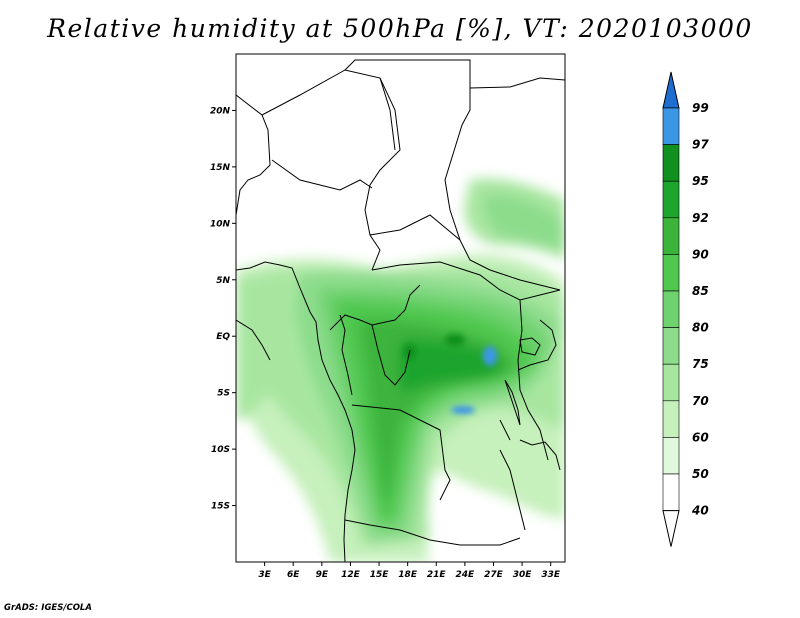  What do you see at coordinates (671, 528) in the screenshot?
I see `colorbar-bottom-arrow` at bounding box center [671, 528].